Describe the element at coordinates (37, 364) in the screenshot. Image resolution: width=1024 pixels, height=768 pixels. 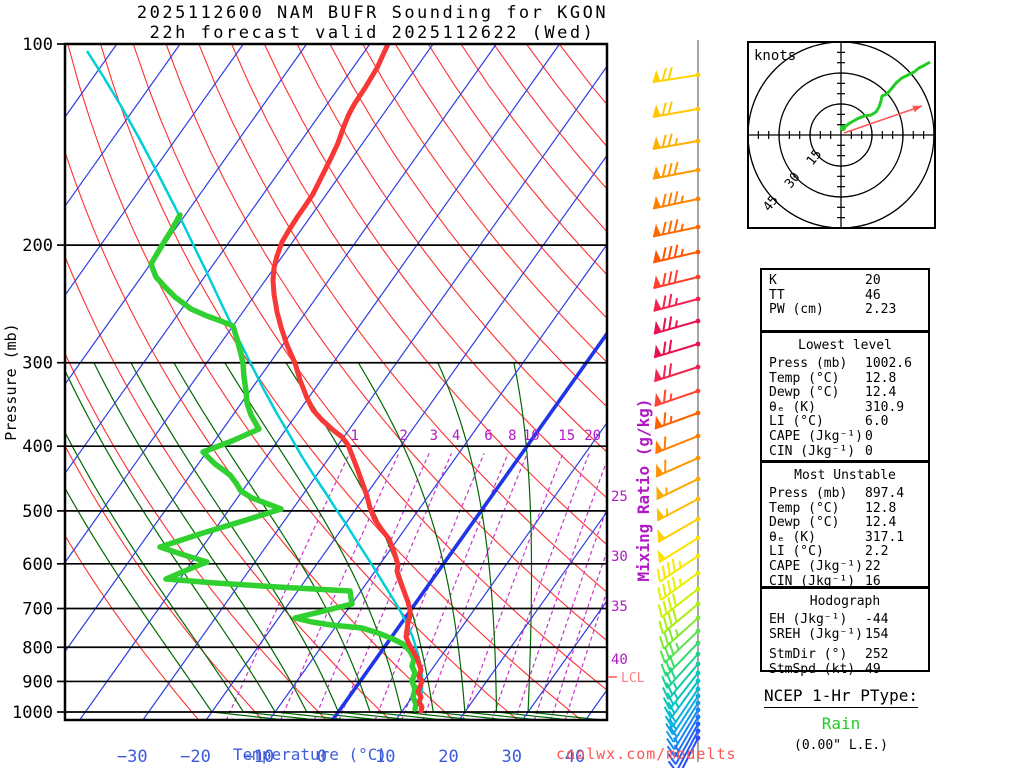
I see `pressure-tick-label: 300` at that location.